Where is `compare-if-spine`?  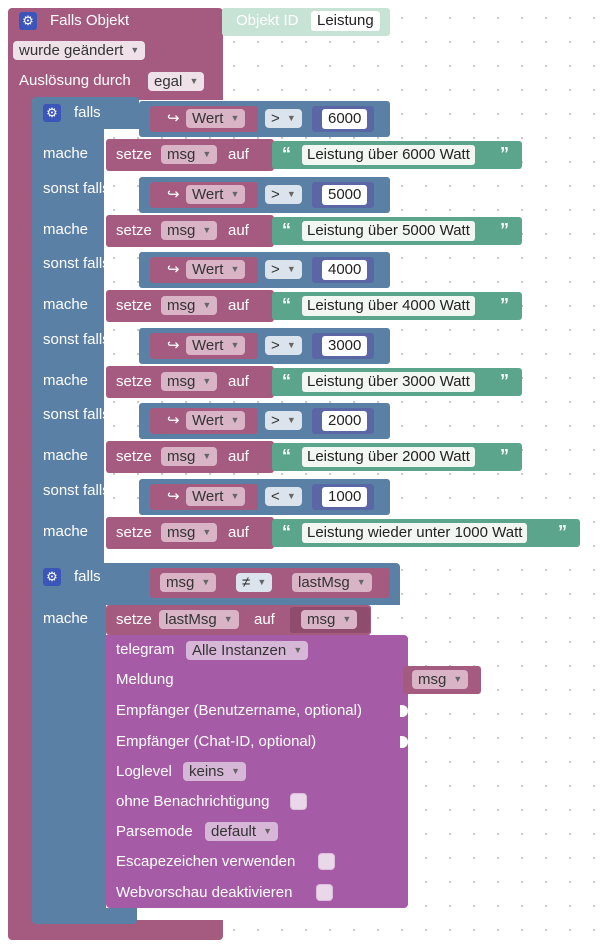 compare-if-spine is located at coordinates (69, 761).